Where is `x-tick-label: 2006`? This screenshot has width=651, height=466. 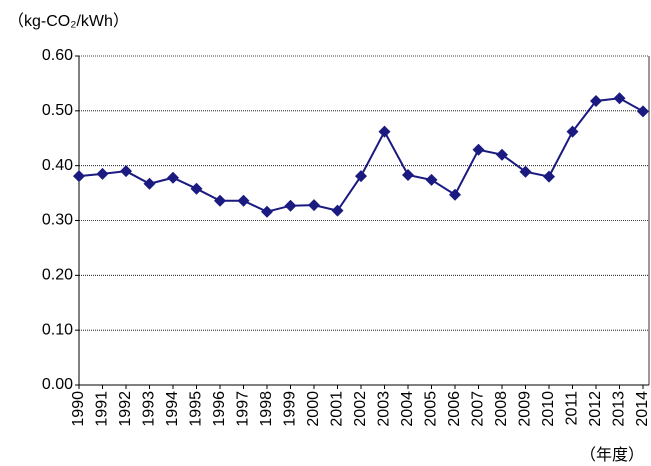 x-tick-label: 2006 is located at coordinates (454, 409).